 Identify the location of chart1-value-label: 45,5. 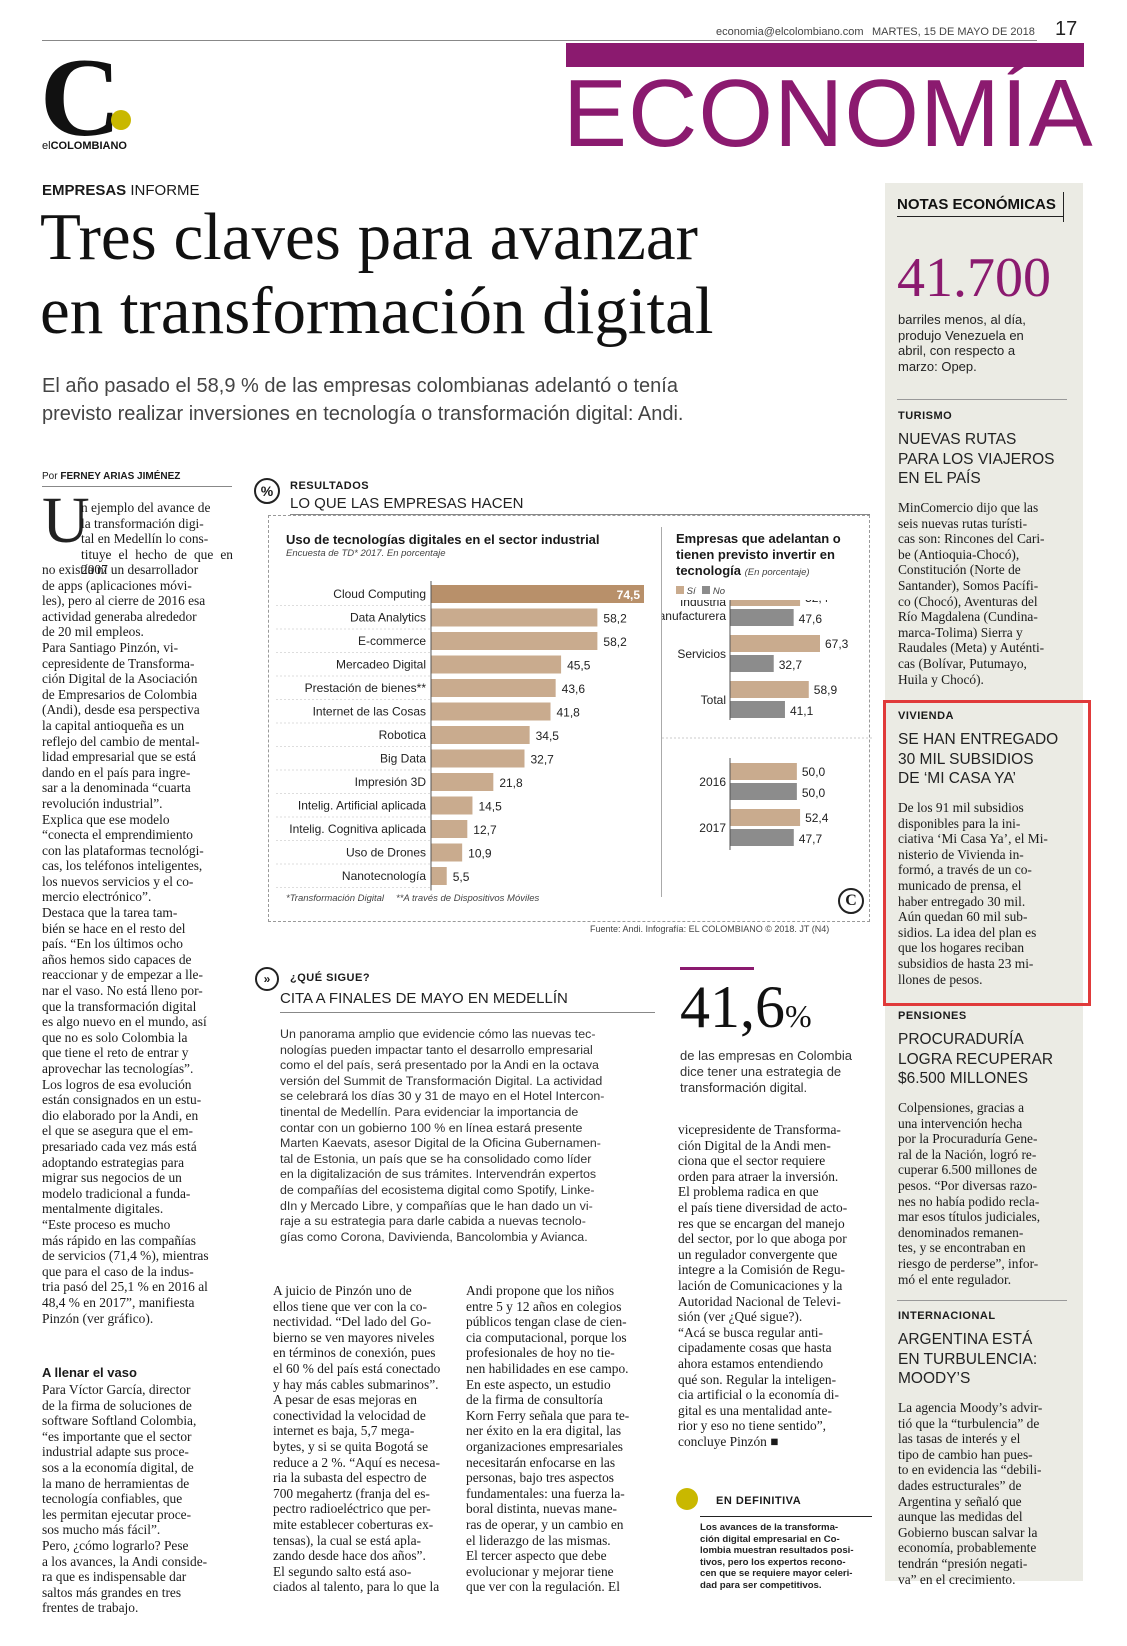
(579, 666).